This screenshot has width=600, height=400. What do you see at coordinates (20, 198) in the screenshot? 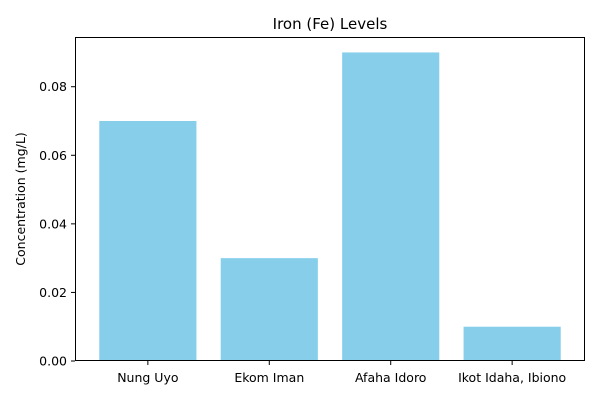
I see `y-axis-label: Concentration (mg/L)` at bounding box center [20, 198].